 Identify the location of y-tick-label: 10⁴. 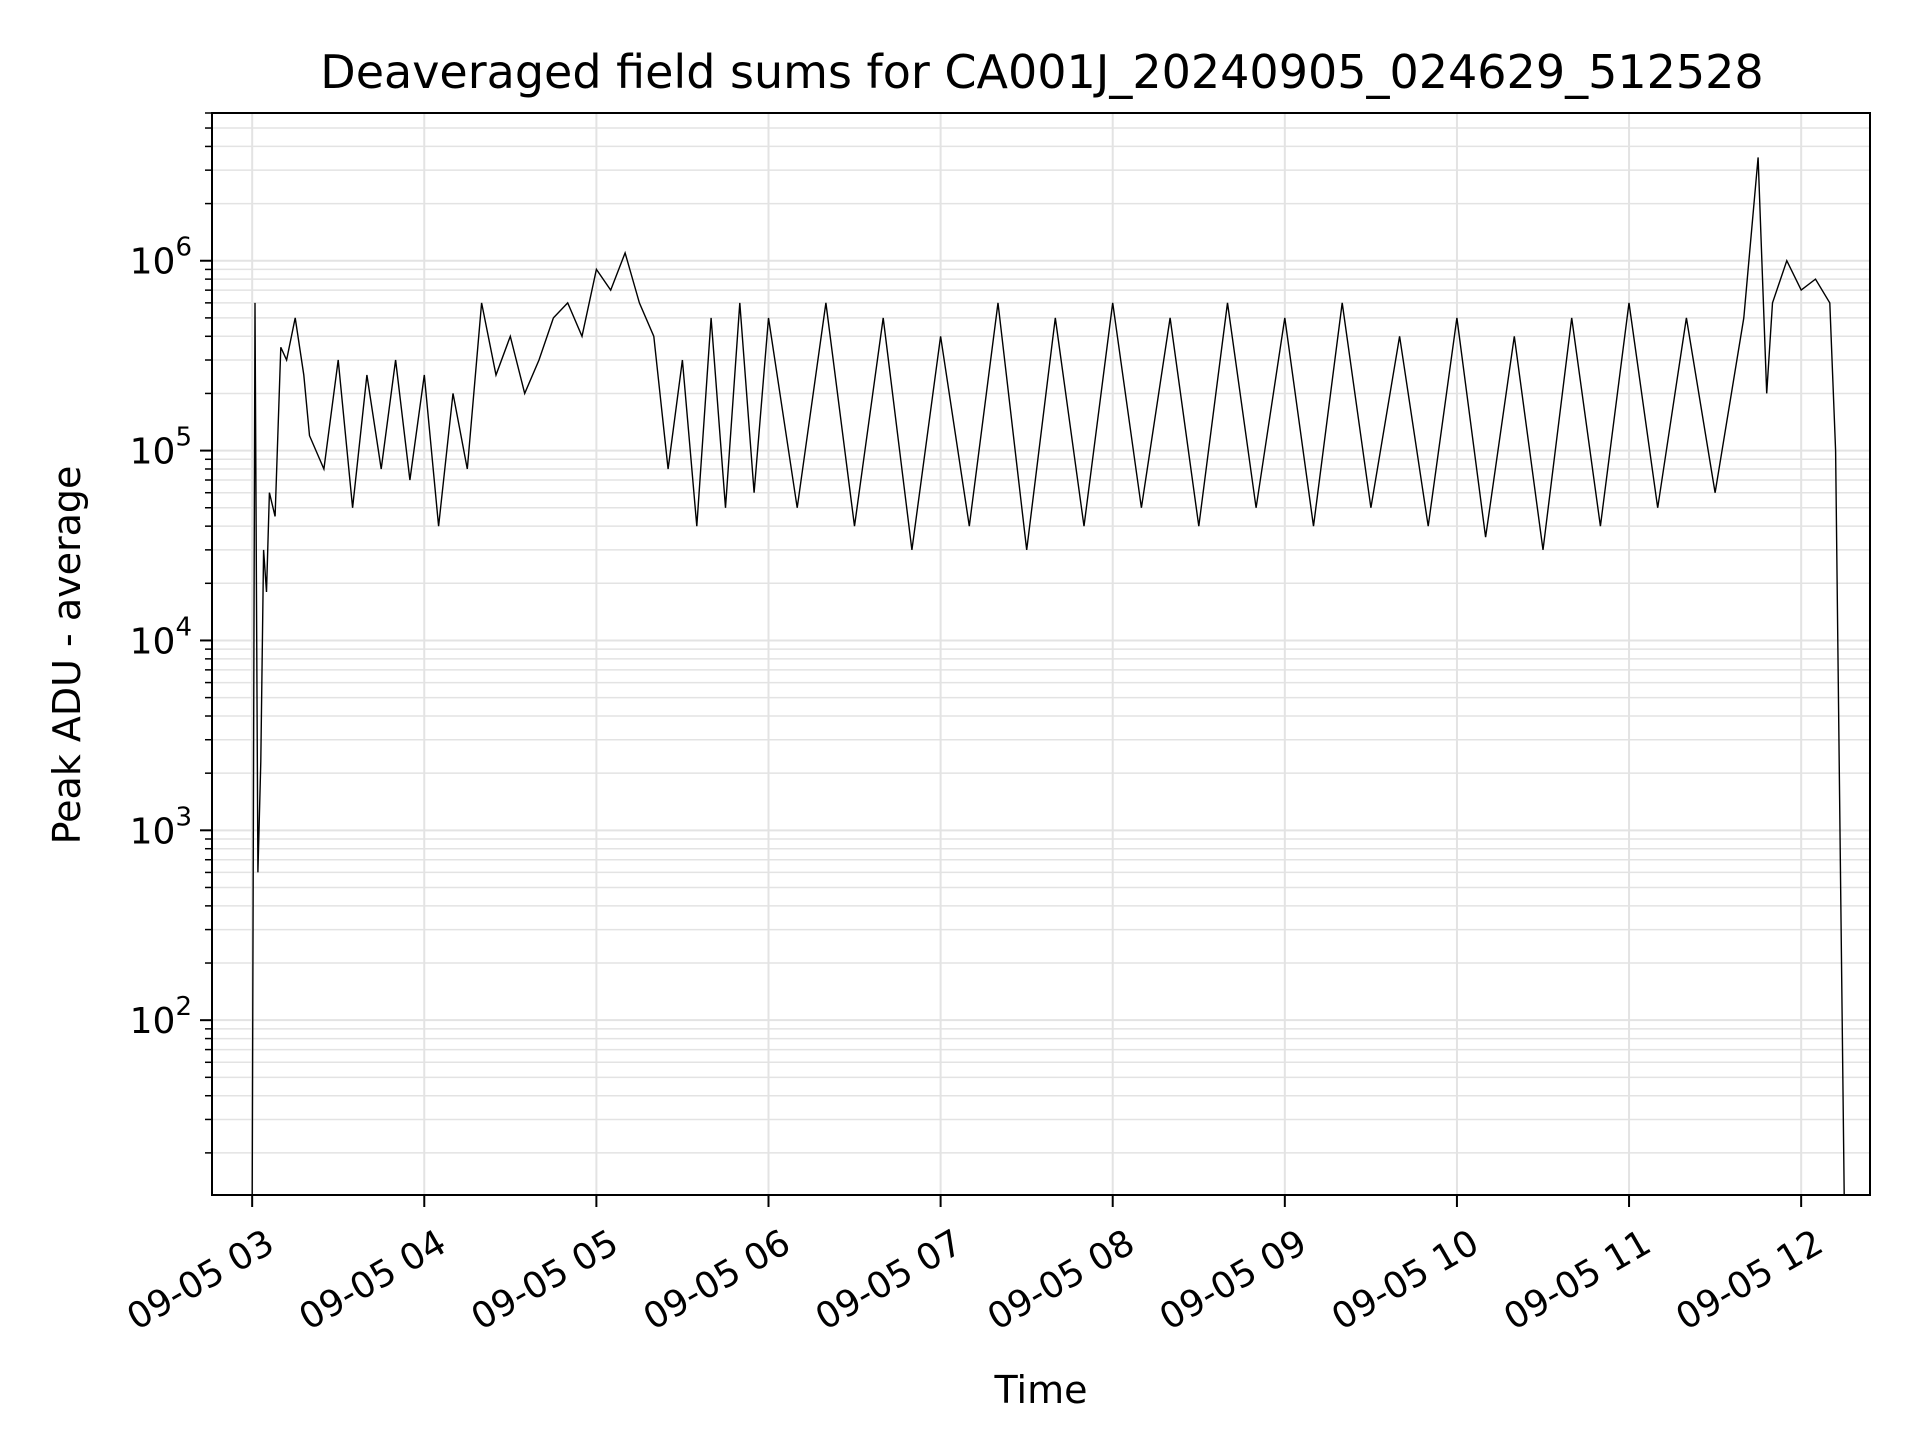
(161, 637).